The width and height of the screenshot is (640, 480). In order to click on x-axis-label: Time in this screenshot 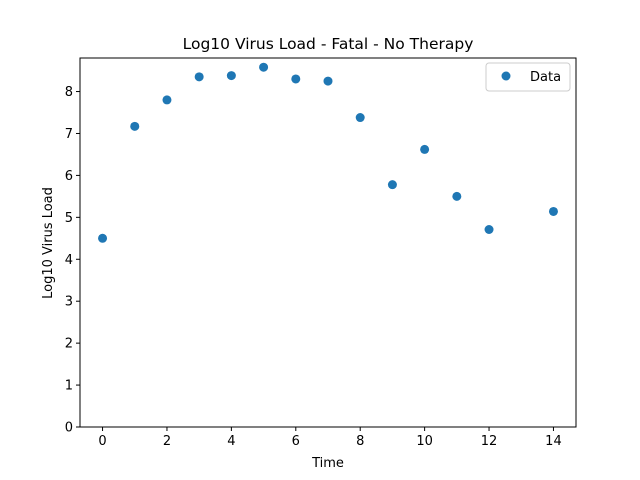, I will do `click(327, 463)`.